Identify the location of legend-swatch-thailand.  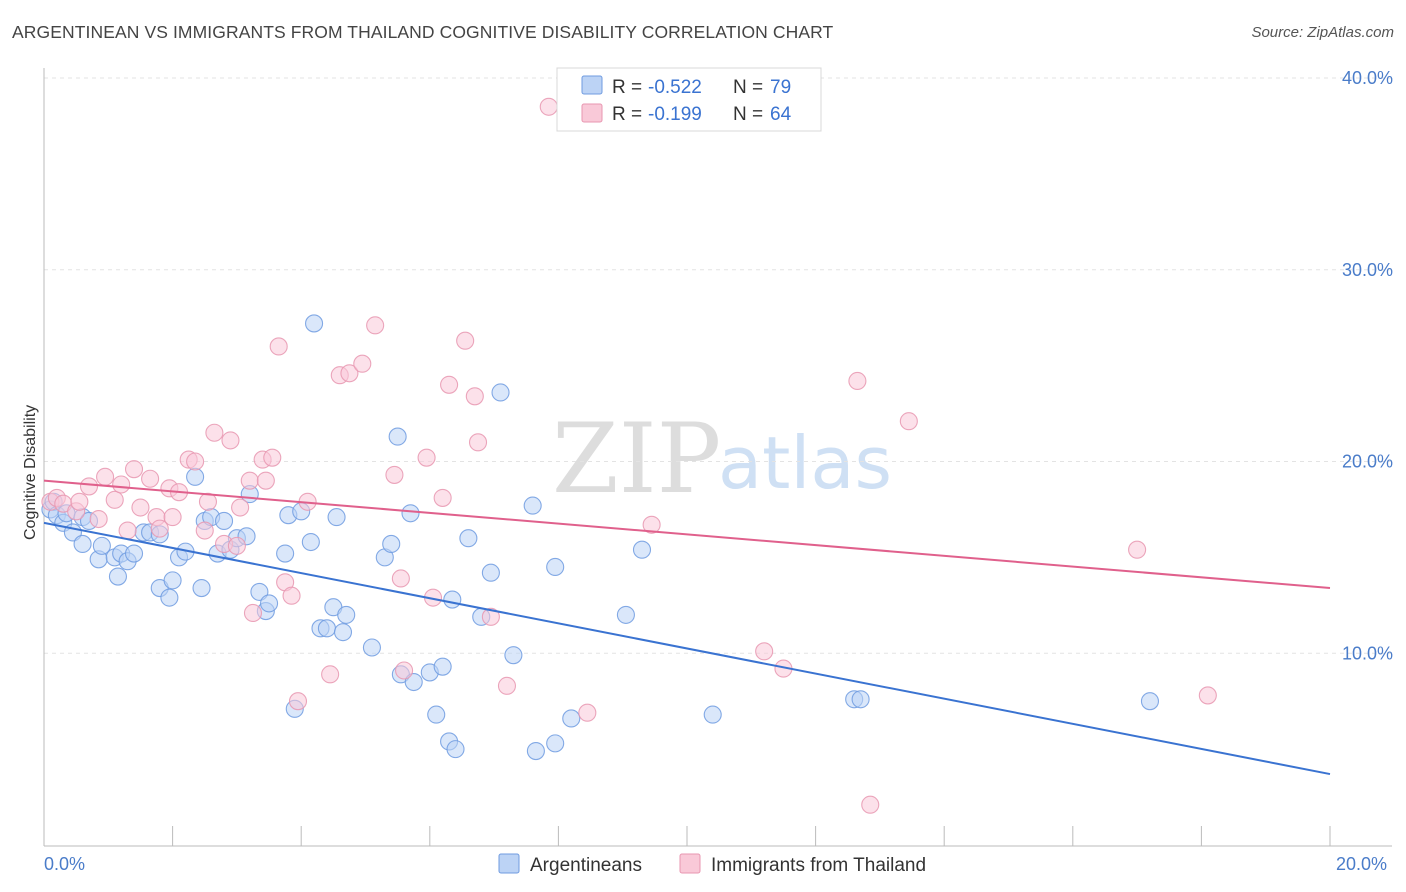
(592, 113).